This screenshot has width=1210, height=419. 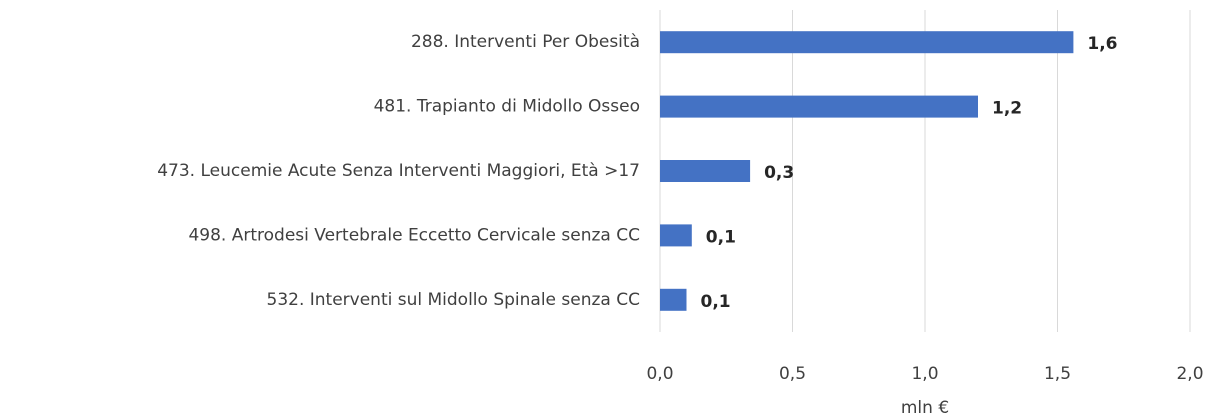 What do you see at coordinates (792, 374) in the screenshot?
I see `x-tick-label: 0,5` at bounding box center [792, 374].